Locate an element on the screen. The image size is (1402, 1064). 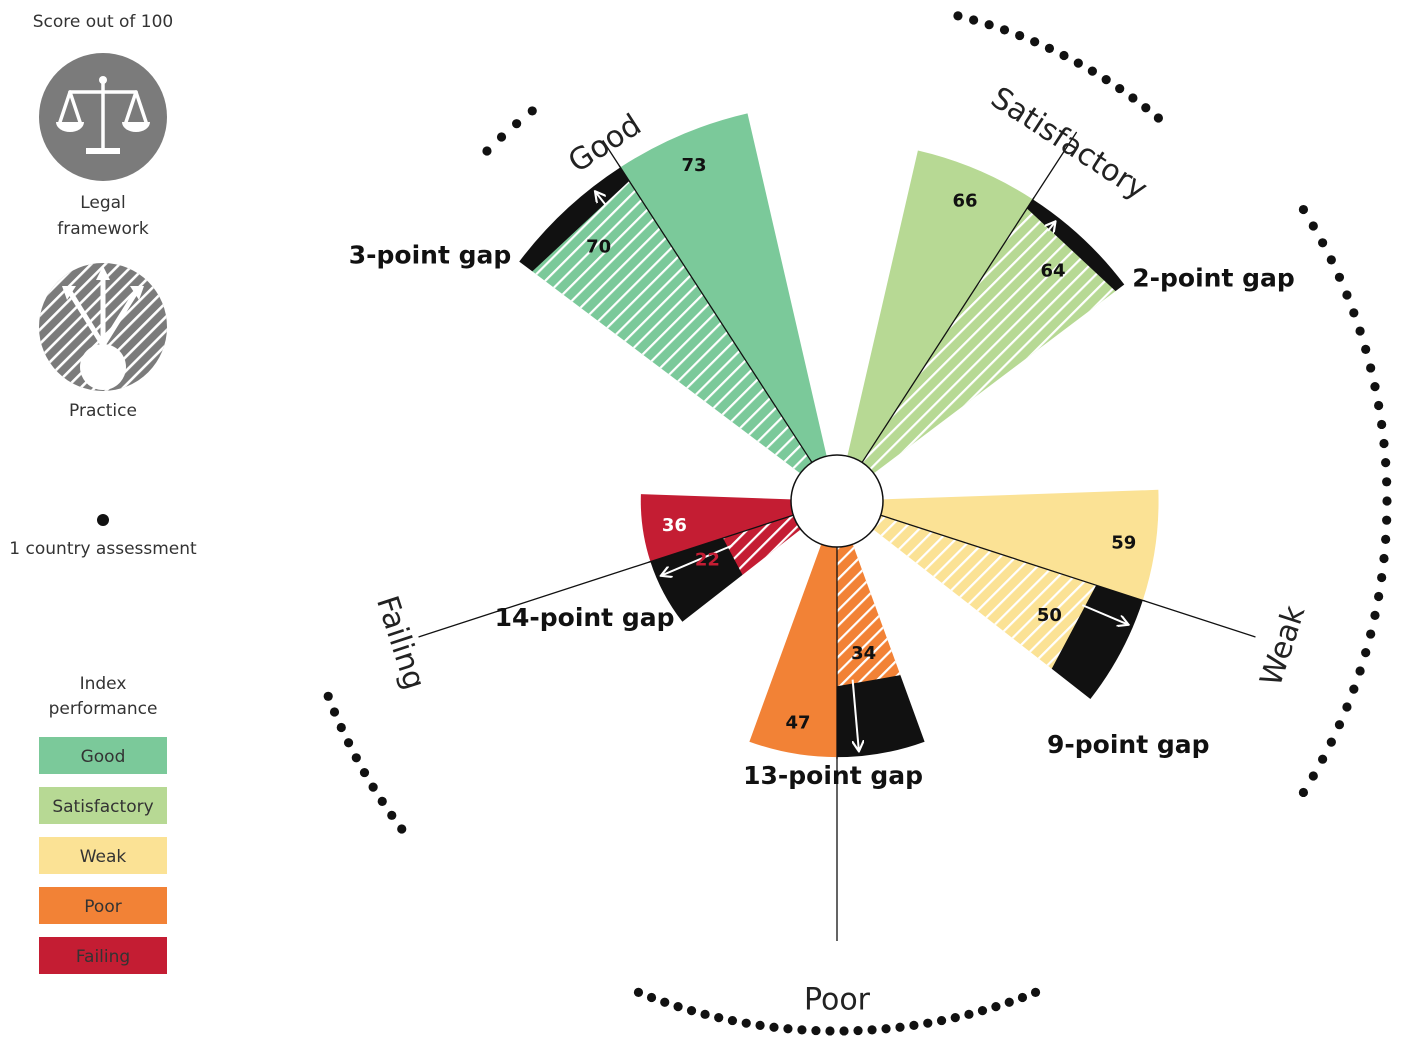
index-title-line2: performance is located at coordinates (103, 709).